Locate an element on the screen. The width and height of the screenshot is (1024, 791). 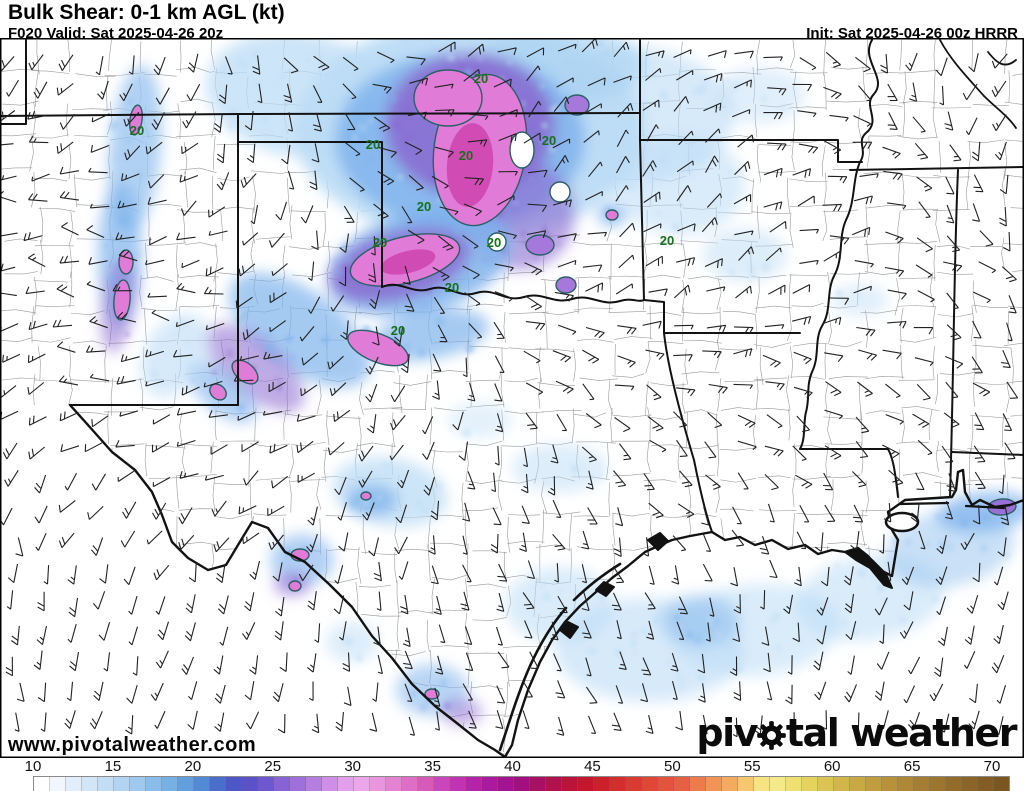
logo-text-weather: weather is located at coordinates (933, 733).